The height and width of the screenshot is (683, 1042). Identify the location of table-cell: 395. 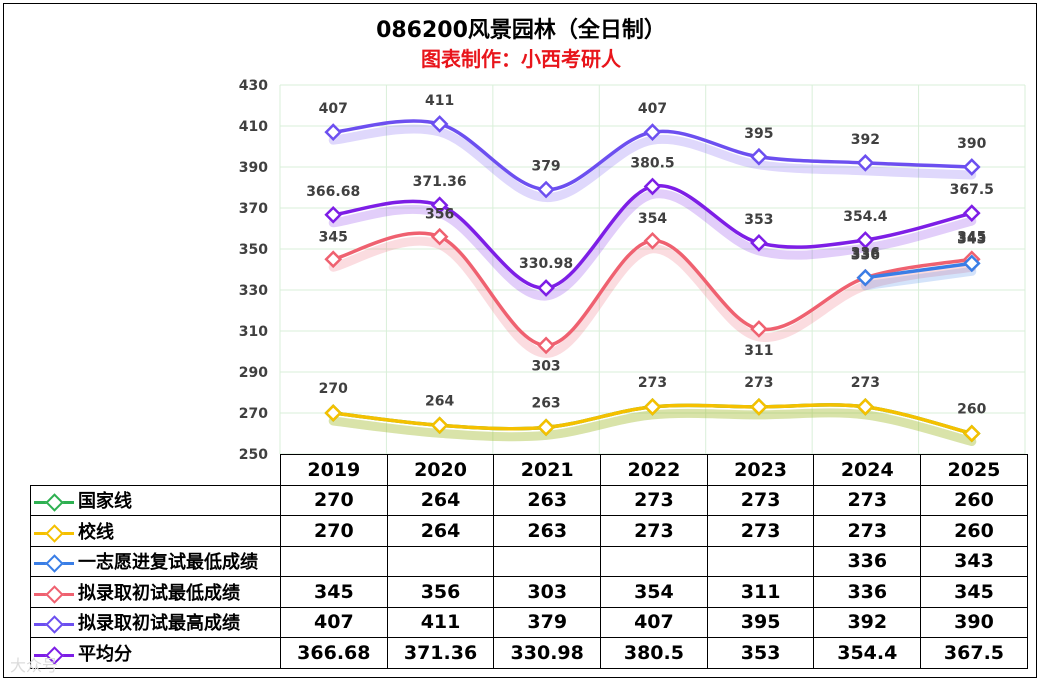
(760, 622).